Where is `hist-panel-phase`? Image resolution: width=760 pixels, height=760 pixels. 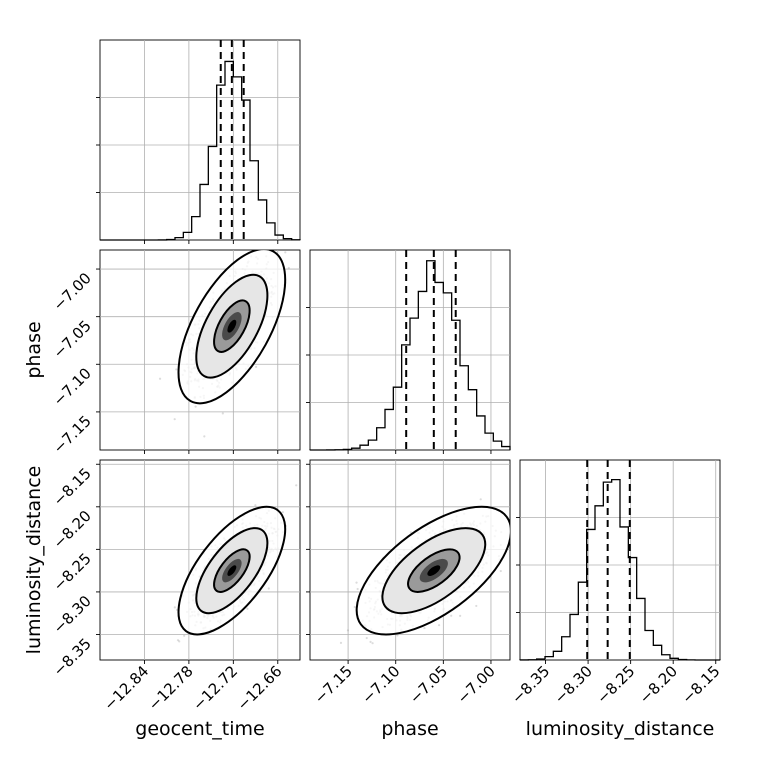 hist-panel-phase is located at coordinates (410, 350).